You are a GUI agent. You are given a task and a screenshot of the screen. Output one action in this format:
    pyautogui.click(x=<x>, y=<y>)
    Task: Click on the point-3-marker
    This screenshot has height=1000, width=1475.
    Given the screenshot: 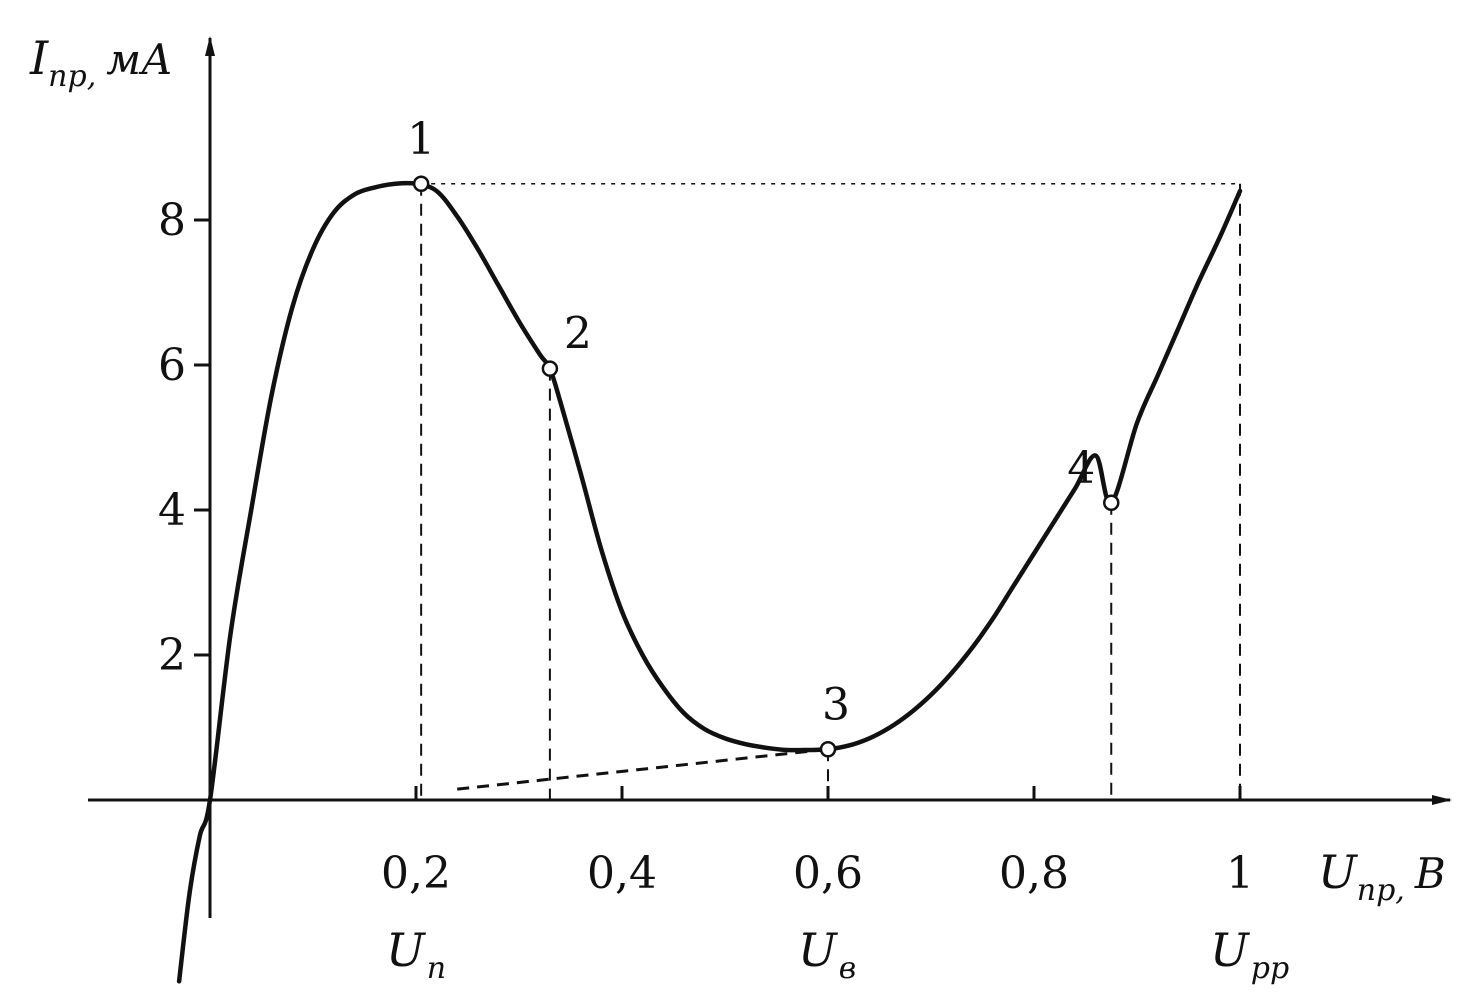 What is the action you would take?
    pyautogui.click(x=828, y=749)
    